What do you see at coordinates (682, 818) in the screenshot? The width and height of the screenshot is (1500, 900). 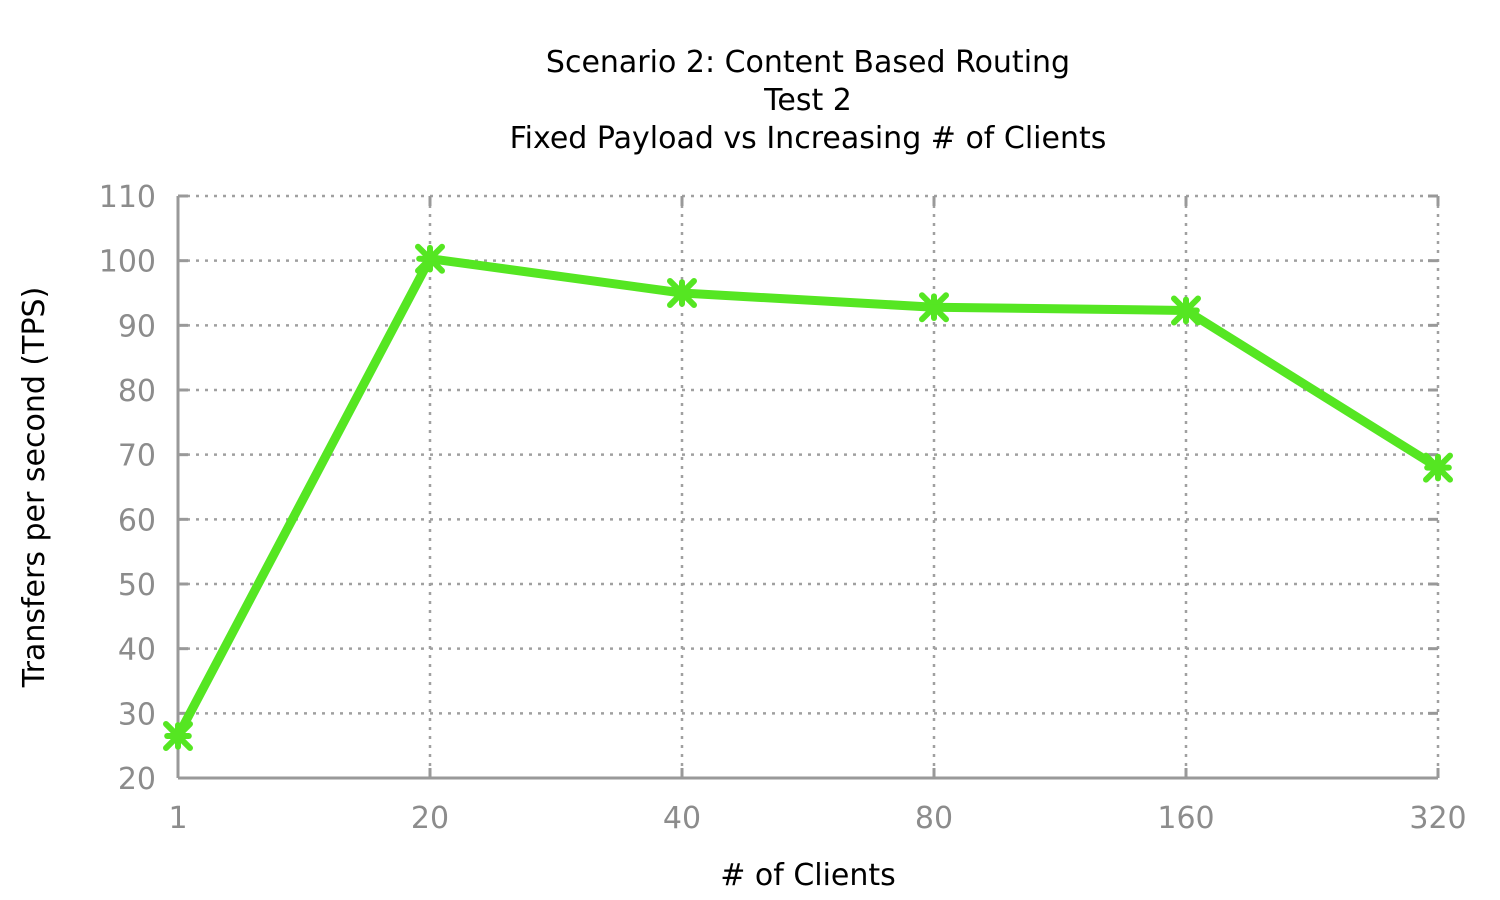 I see `x-tick-label: 40` at bounding box center [682, 818].